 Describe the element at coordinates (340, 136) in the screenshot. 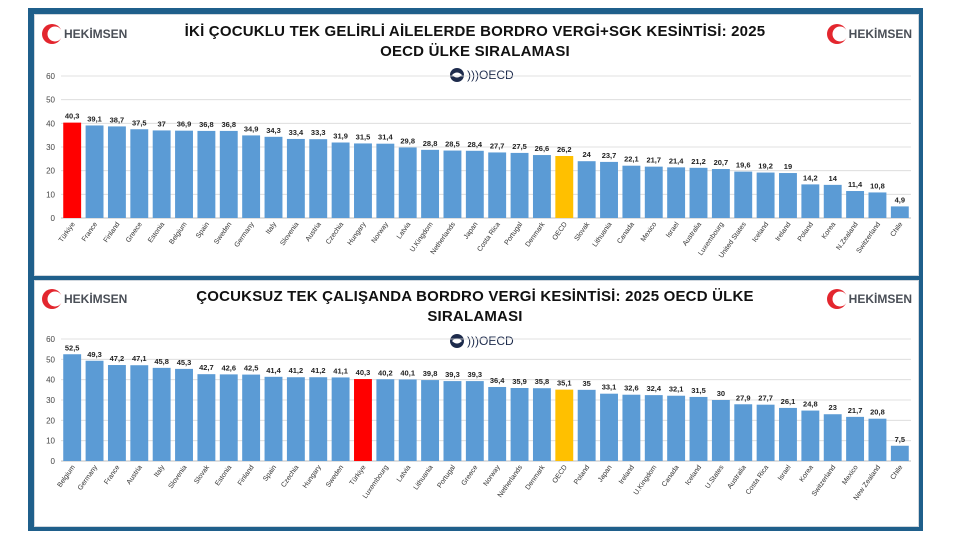

I see `data-label: 31,9` at that location.